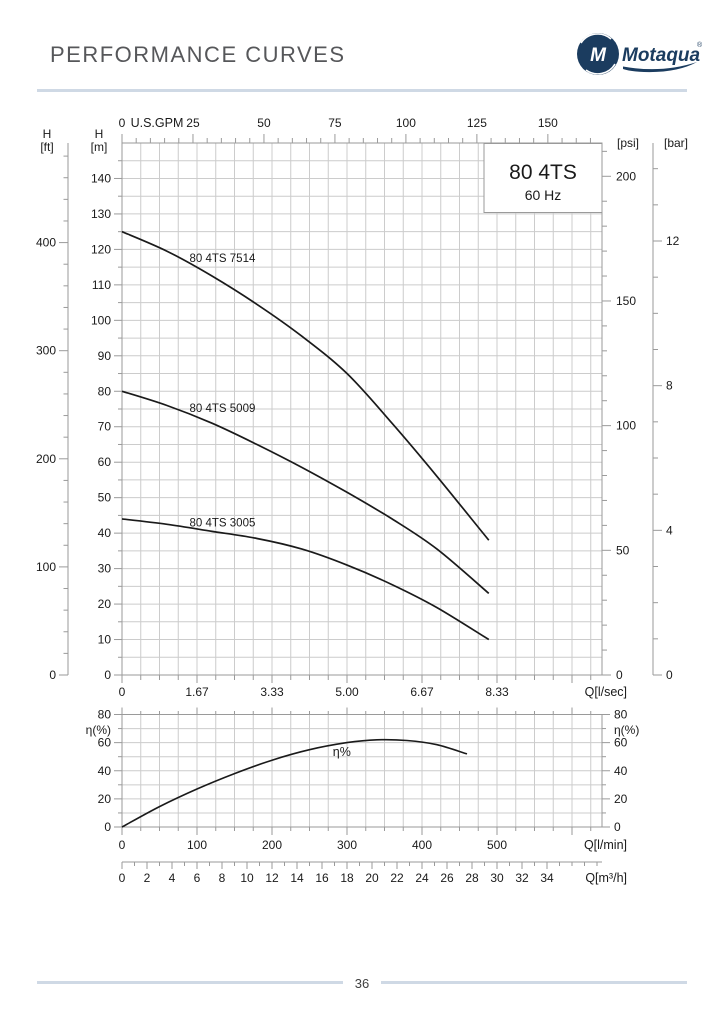  Describe the element at coordinates (272, 692) in the screenshot. I see `lsec-tick-label: 3.33` at that location.